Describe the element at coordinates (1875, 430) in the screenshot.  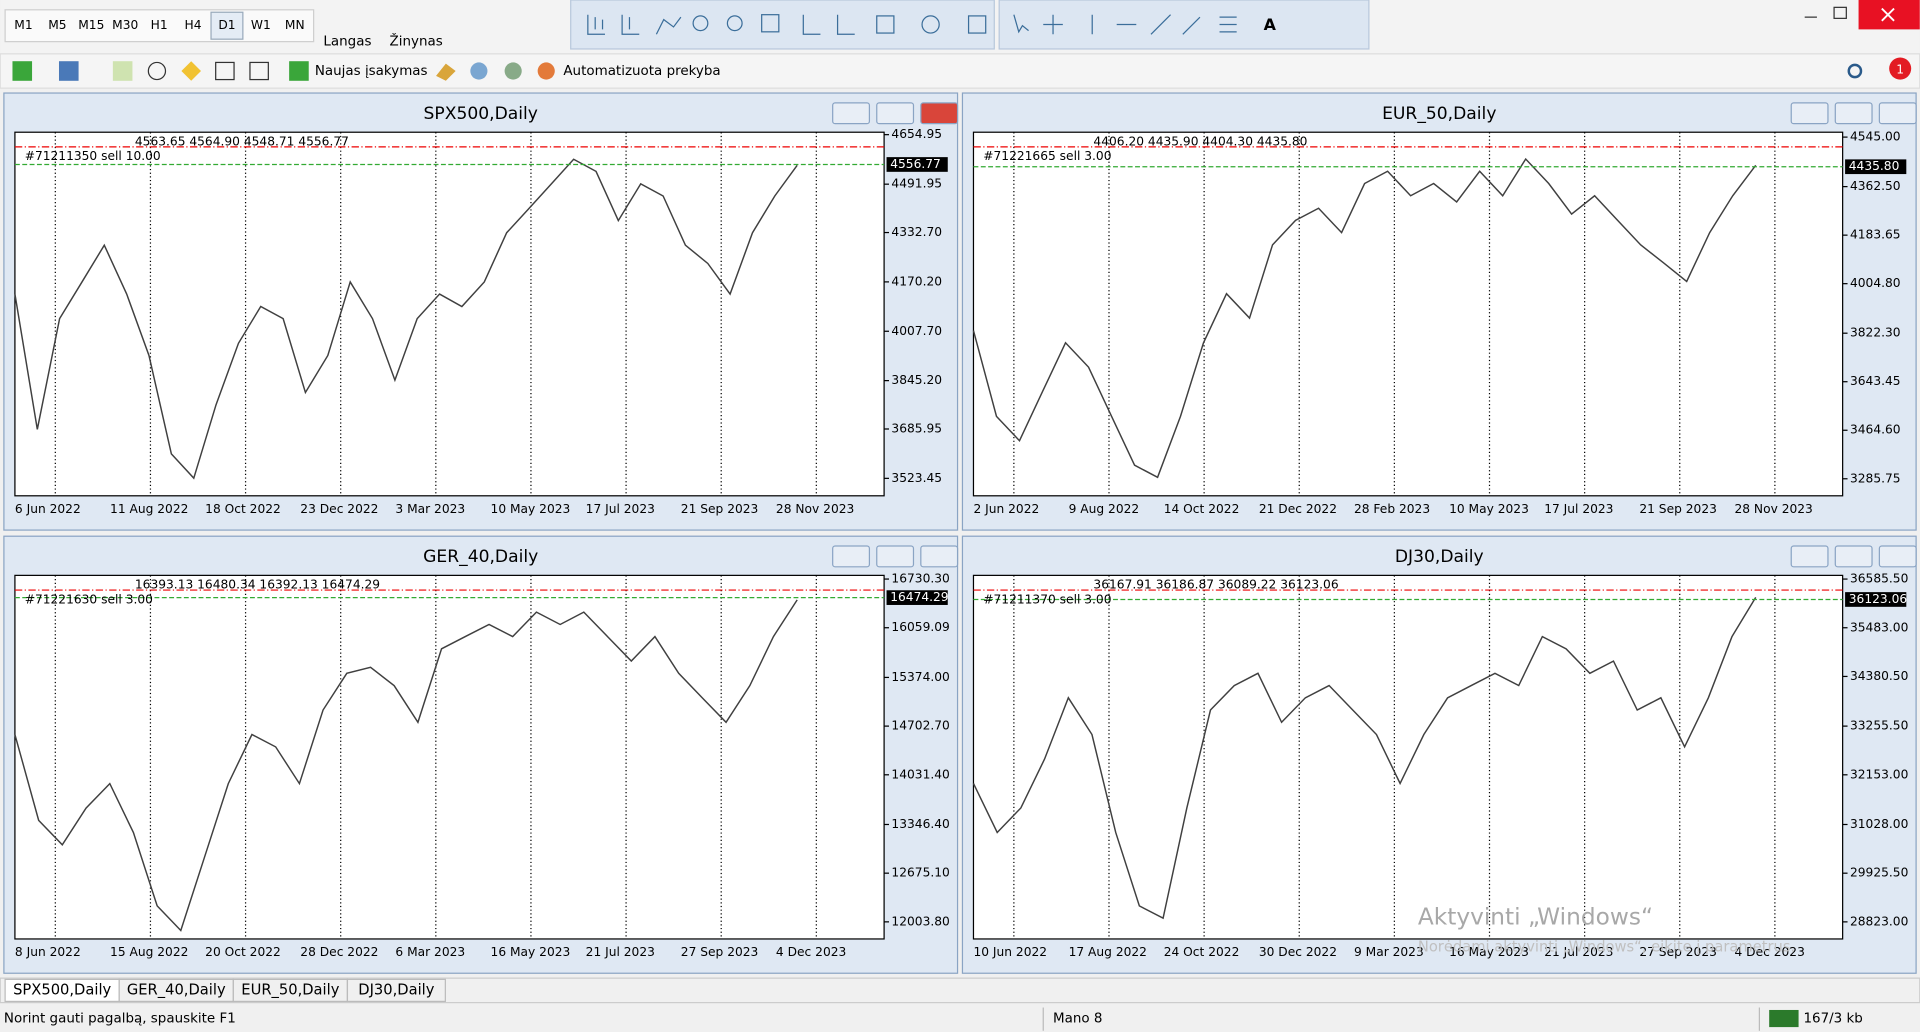
I see `y-tick-label: 3464.60` at that location.